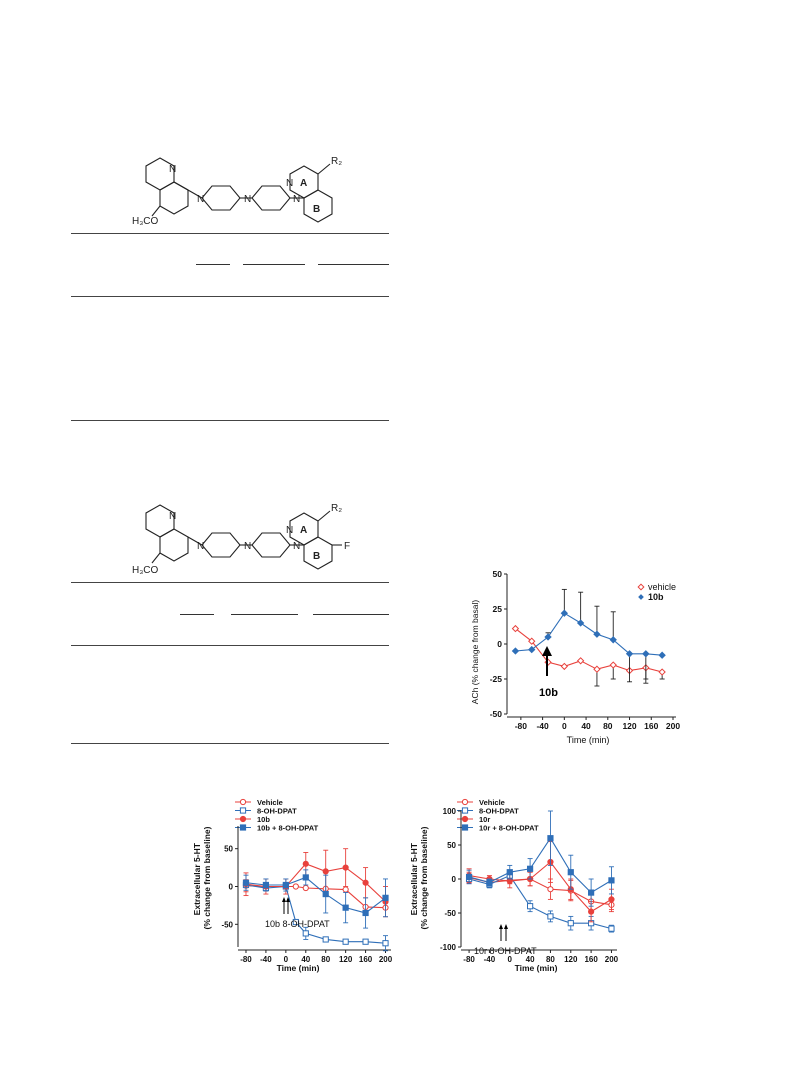 The image size is (809, 1067). Describe the element at coordinates (263, 819) in the screenshot. I see `legend-label: 10b` at that location.